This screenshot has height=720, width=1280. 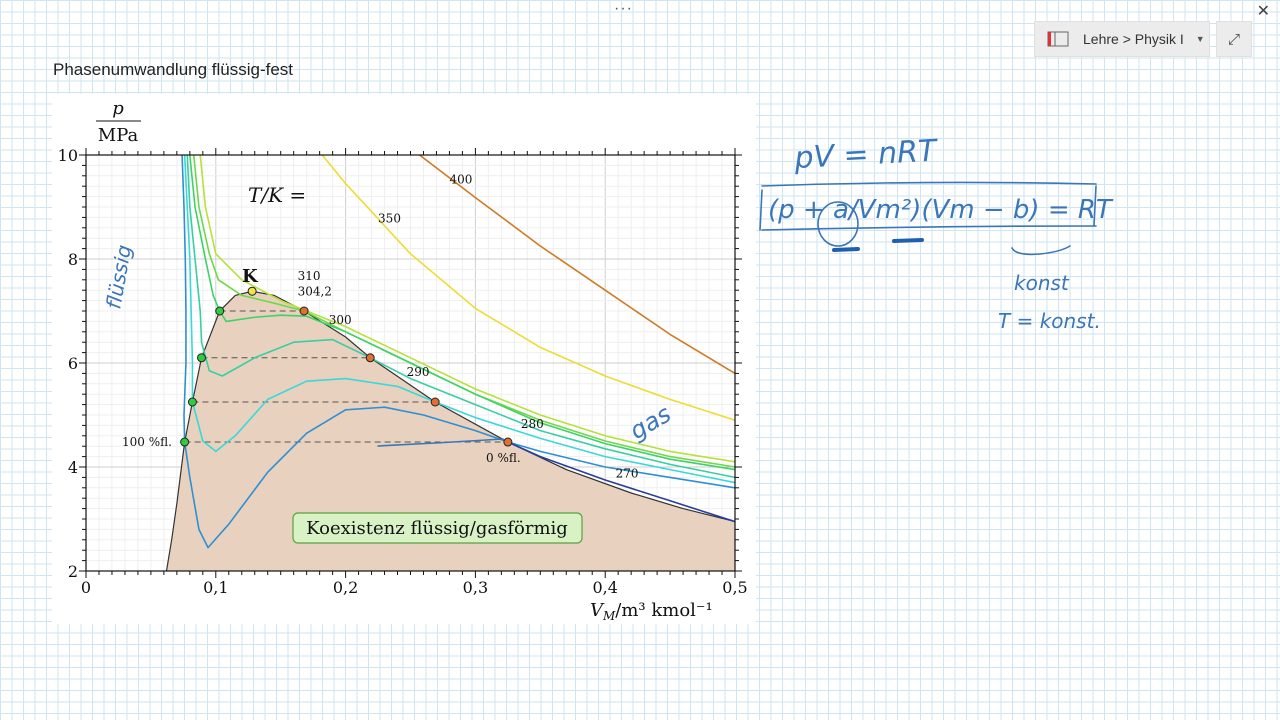 I want to click on equation-bracket-left, so click(x=761, y=210).